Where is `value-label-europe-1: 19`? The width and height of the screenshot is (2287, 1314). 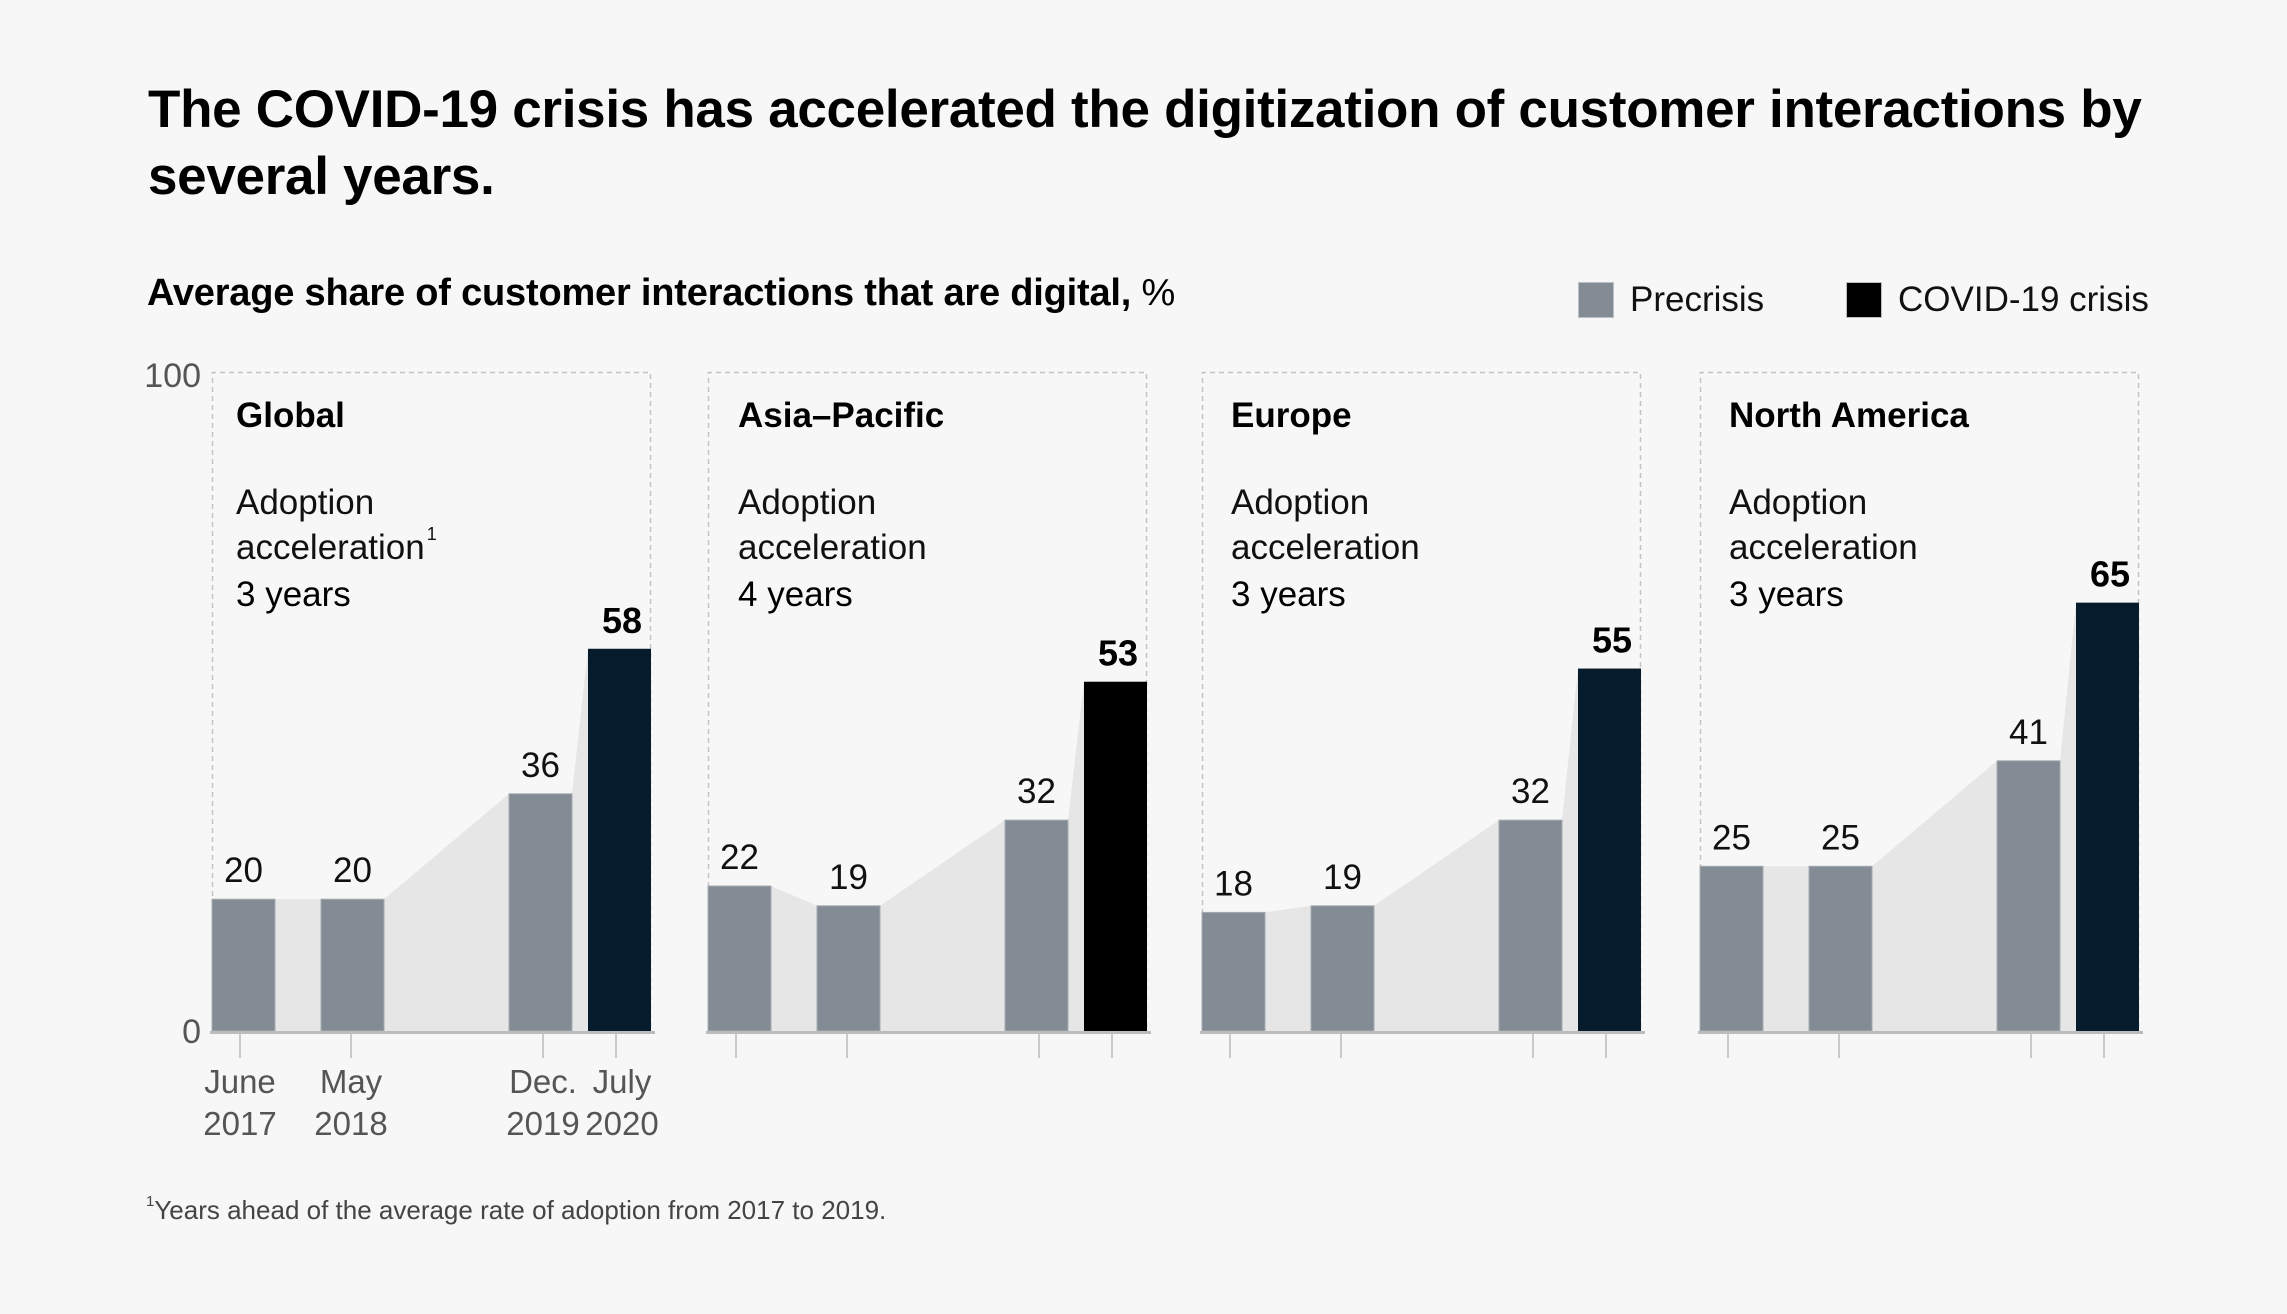
value-label-europe-1: 19 is located at coordinates (1342, 877).